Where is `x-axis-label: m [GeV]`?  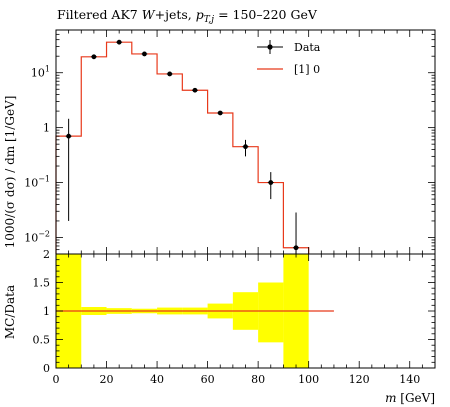 x-axis-label: m [GeV] is located at coordinates (410, 398).